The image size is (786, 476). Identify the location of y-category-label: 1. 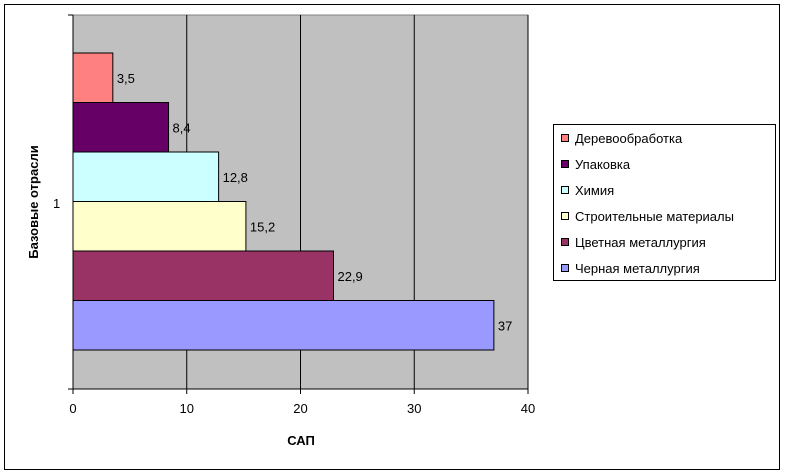
(56, 203).